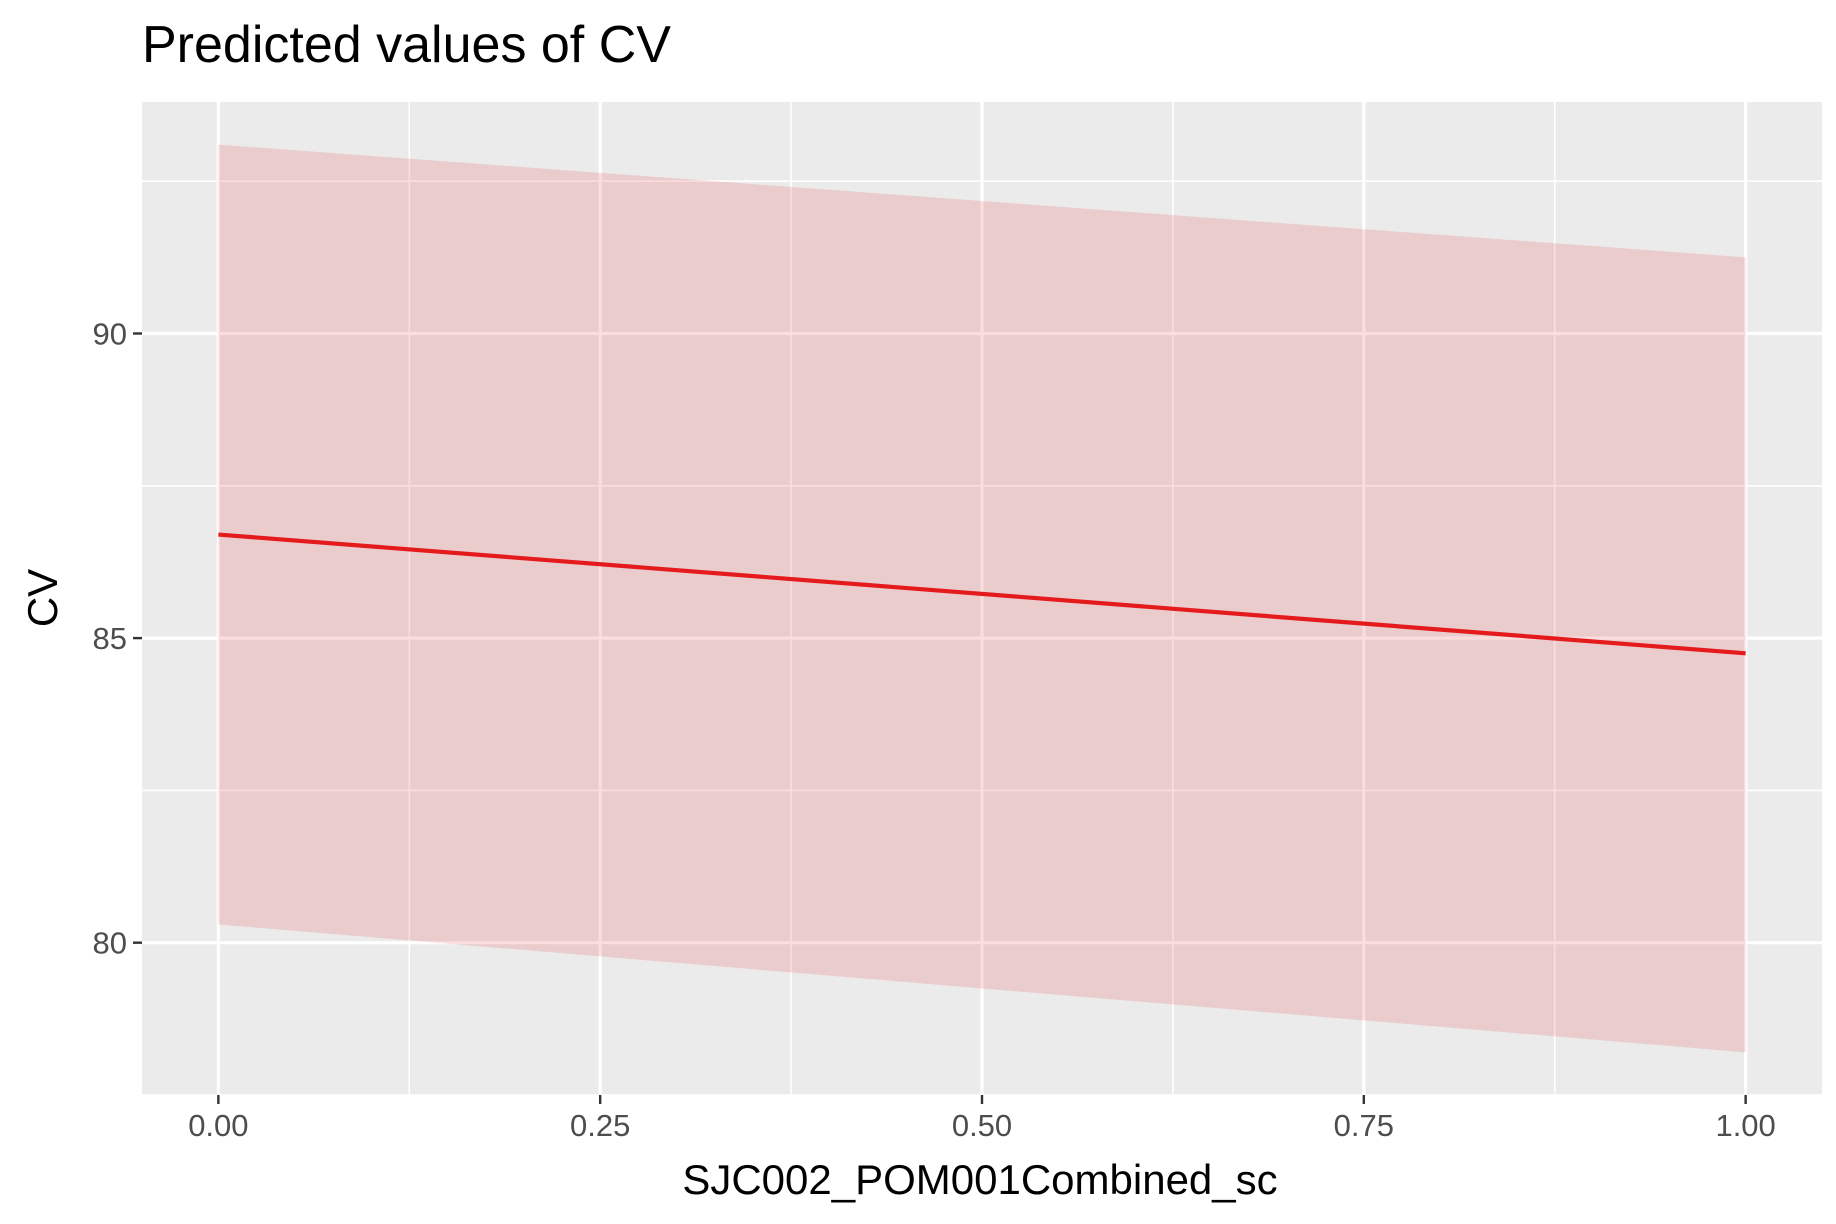 Image resolution: width=1836 pixels, height=1224 pixels. Describe the element at coordinates (982, 1125) in the screenshot. I see `x-tick-label: 0.50` at that location.